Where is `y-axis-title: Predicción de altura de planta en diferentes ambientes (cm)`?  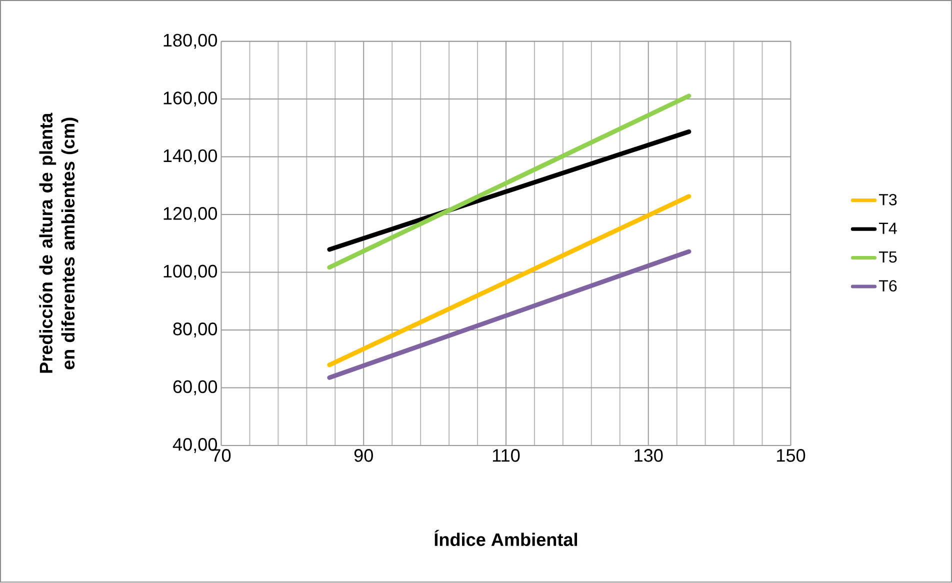 y-axis-title: Predicción de altura de planta en diferentes ambientes (cm) is located at coordinates (58, 242).